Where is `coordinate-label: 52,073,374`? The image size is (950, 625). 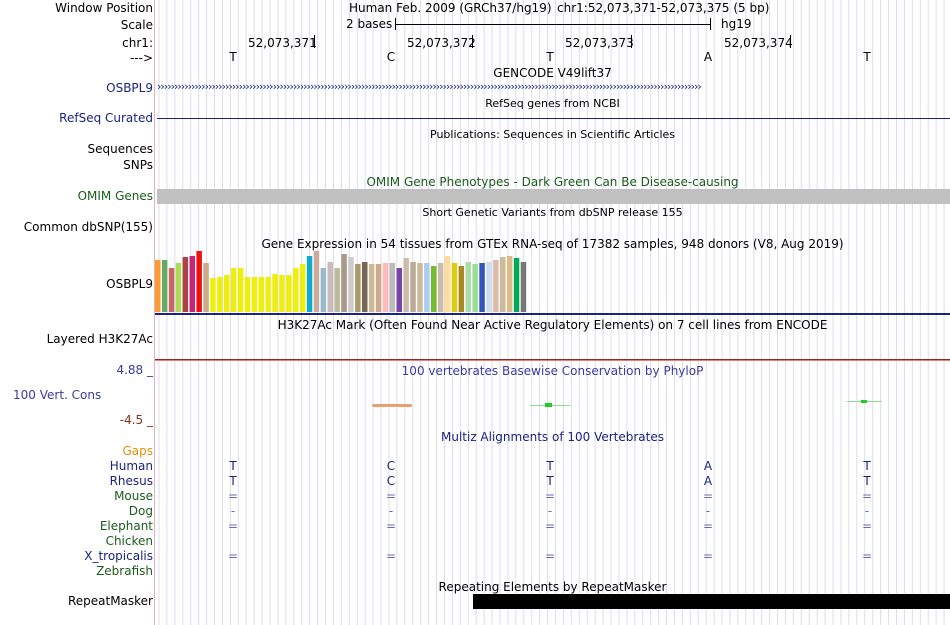
coordinate-label: 52,073,374 is located at coordinates (758, 43).